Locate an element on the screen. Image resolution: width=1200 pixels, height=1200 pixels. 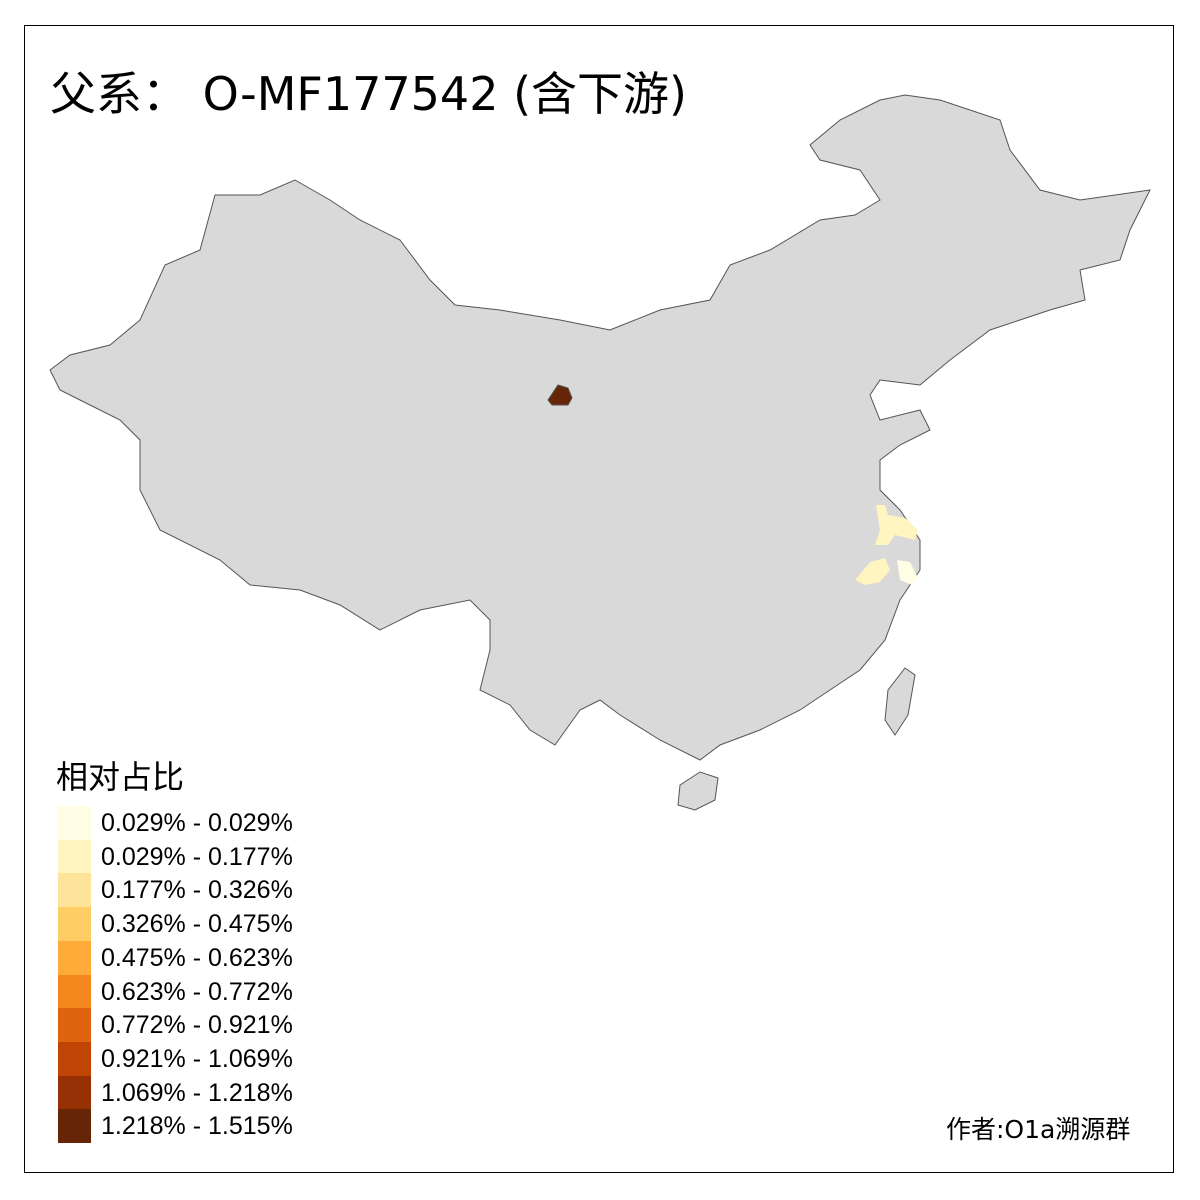
legend-label: 0.772% - 0.921% is located at coordinates (197, 1025).